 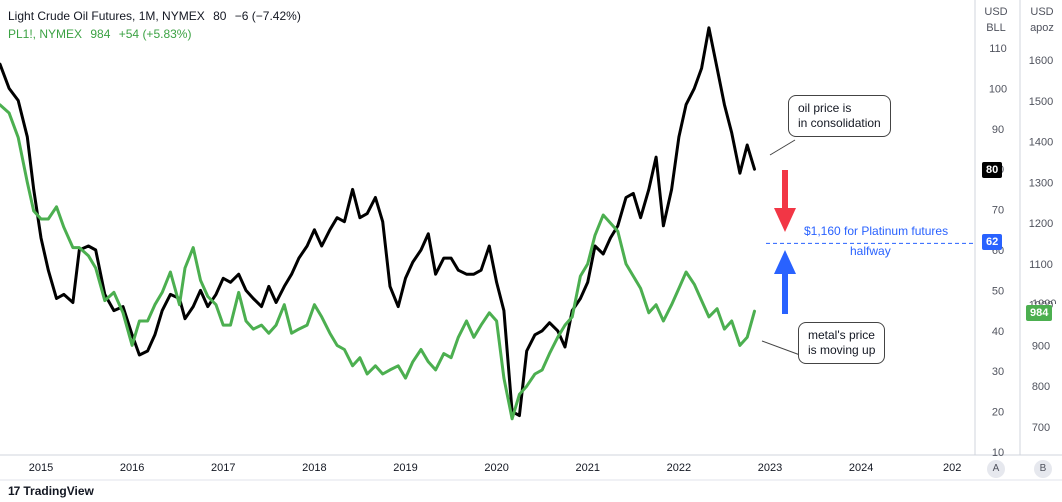 I want to click on metal-rising-callout: metal's price is moving up, so click(x=842, y=343).